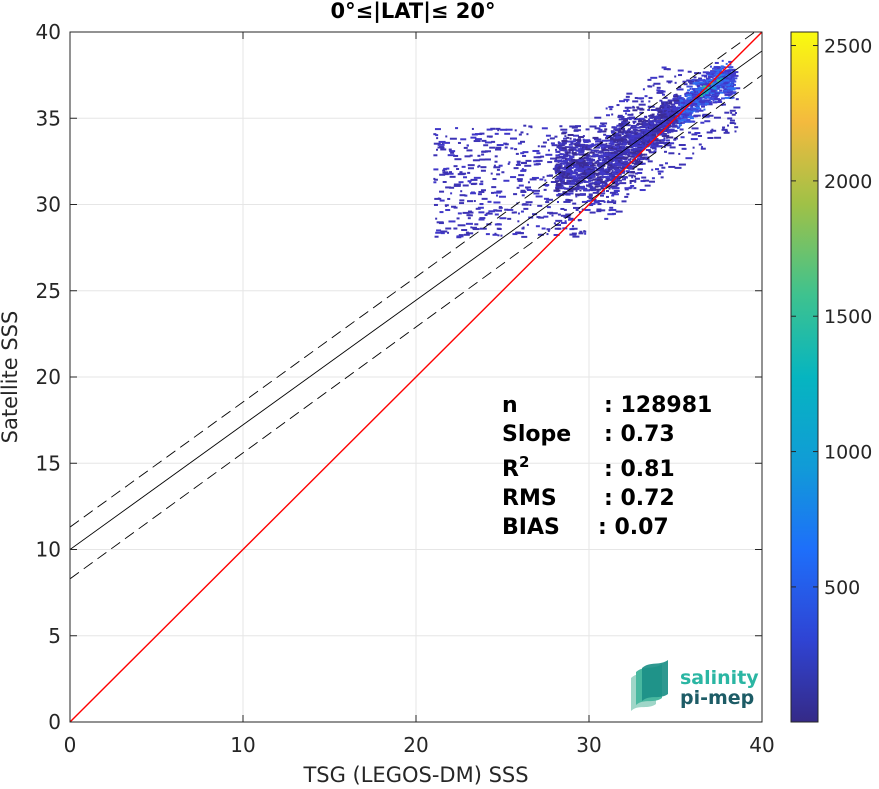 The height and width of the screenshot is (789, 879). What do you see at coordinates (639, 498) in the screenshot?
I see `stat-value: : 0.72` at bounding box center [639, 498].